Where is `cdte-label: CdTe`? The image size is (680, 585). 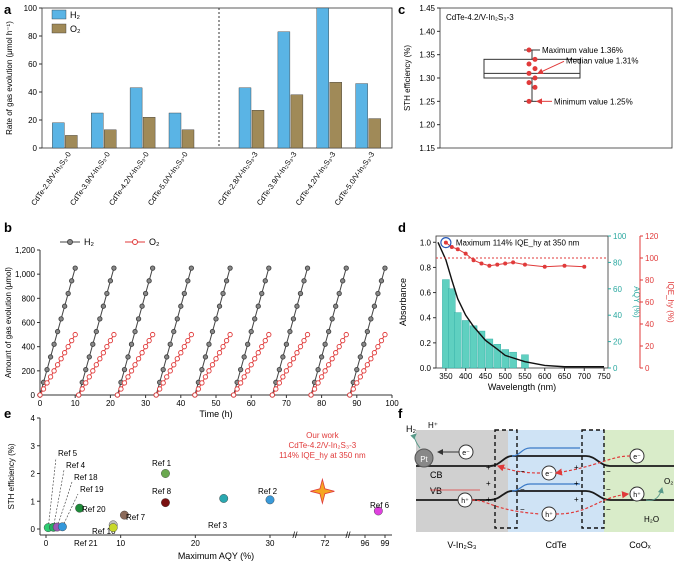
cdte-label: CdTe is located at coordinates (555, 545).